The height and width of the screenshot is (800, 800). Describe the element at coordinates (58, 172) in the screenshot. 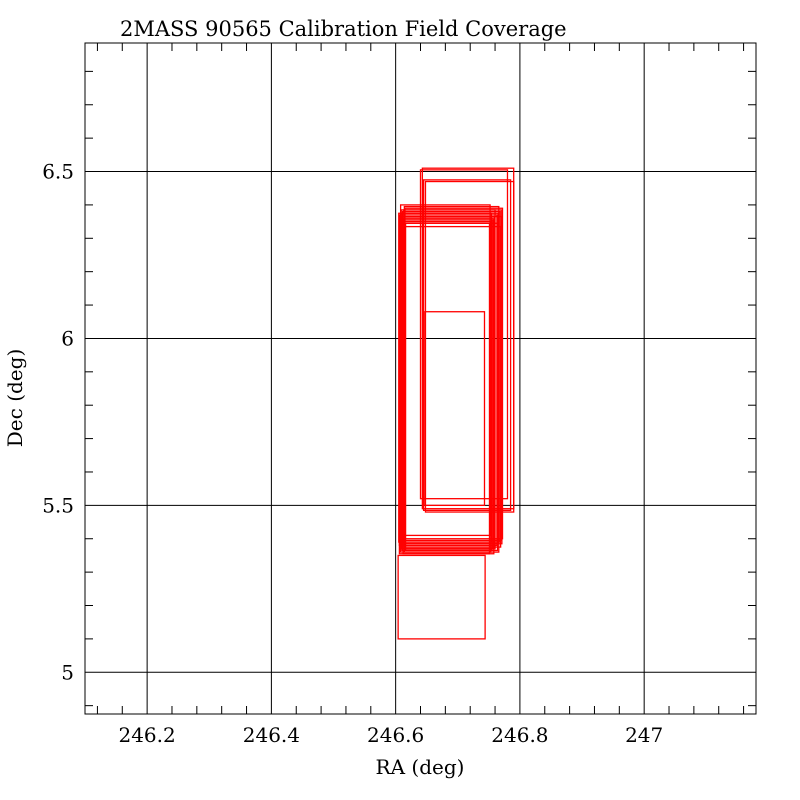

I see `y-tick-label: 6.5` at that location.